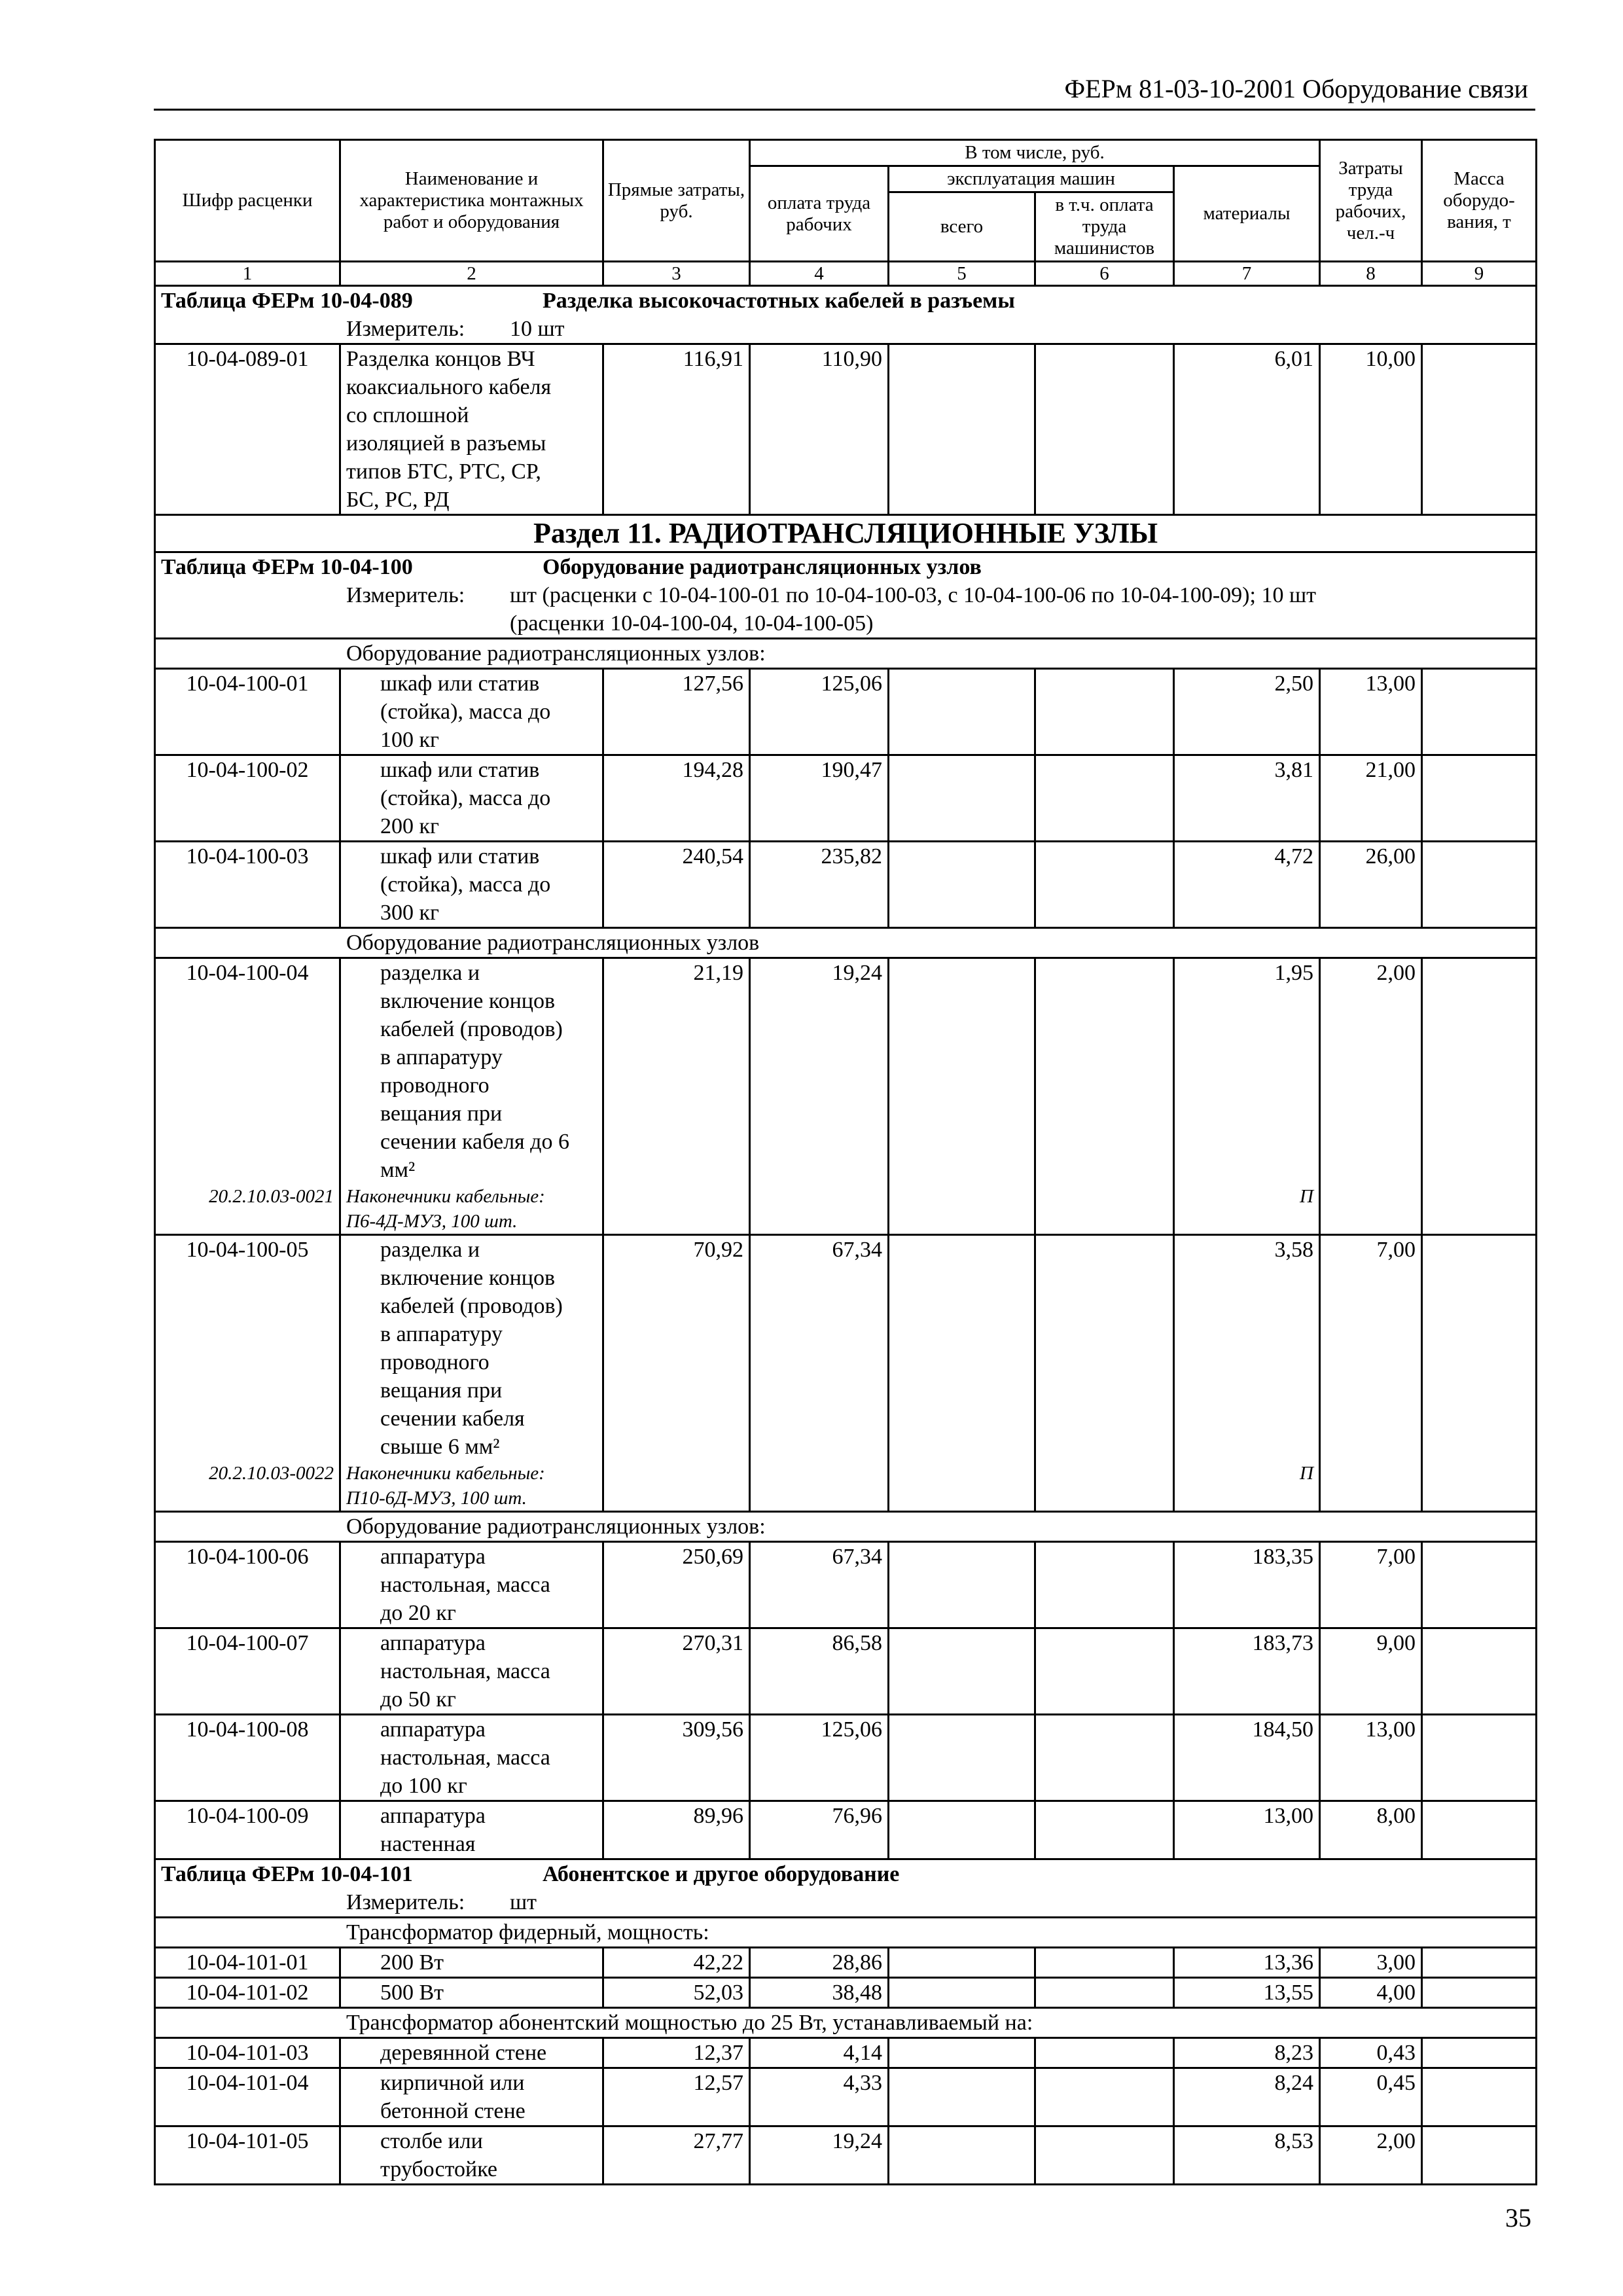 The image size is (1623, 2296). What do you see at coordinates (472, 1993) in the screenshot?
I see `work-name: 500 Вт` at bounding box center [472, 1993].